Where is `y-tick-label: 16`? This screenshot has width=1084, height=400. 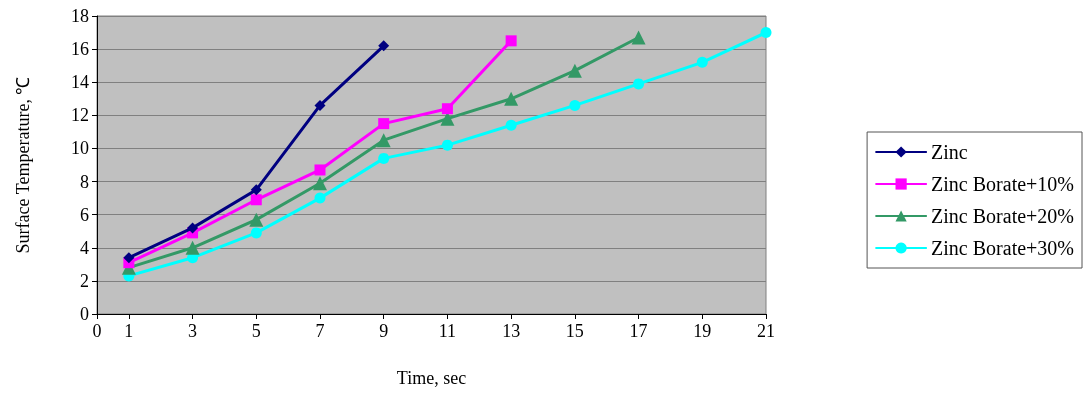 y-tick-label: 16 is located at coordinates (80, 49).